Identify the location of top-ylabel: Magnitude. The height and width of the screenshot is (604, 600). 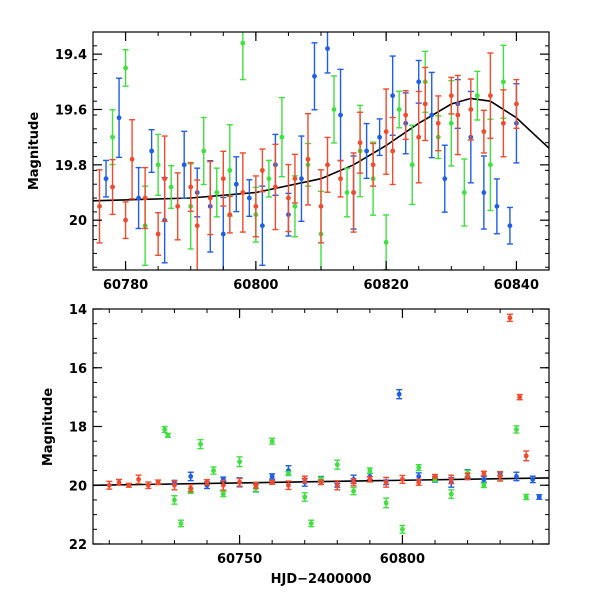
(34, 151).